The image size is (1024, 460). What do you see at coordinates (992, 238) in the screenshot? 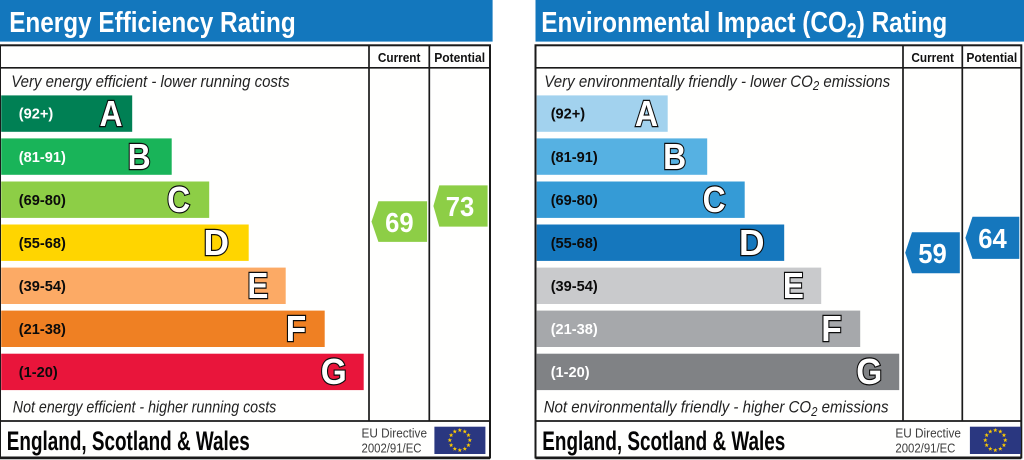
I see `svg-text: 64` at bounding box center [992, 238].